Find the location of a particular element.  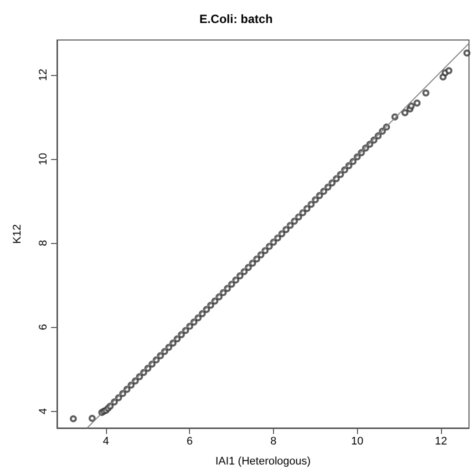

y-tick-label: 4 is located at coordinates (44, 411).